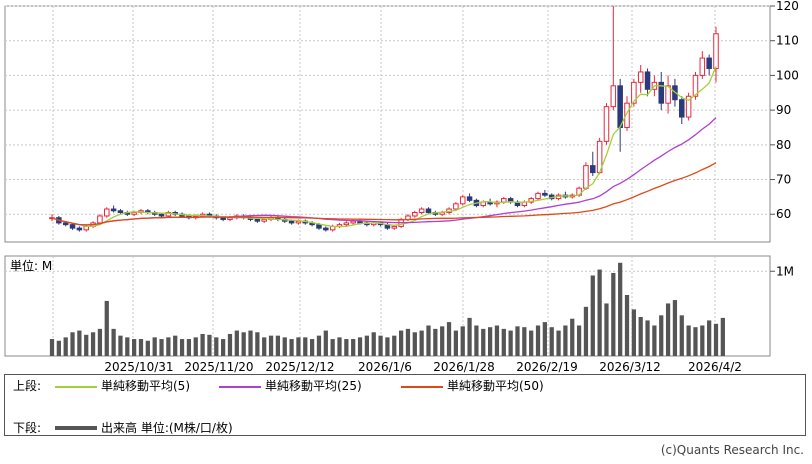  What do you see at coordinates (385, 367) in the screenshot?
I see `x-tick-label: 2026/1/6` at bounding box center [385, 367].